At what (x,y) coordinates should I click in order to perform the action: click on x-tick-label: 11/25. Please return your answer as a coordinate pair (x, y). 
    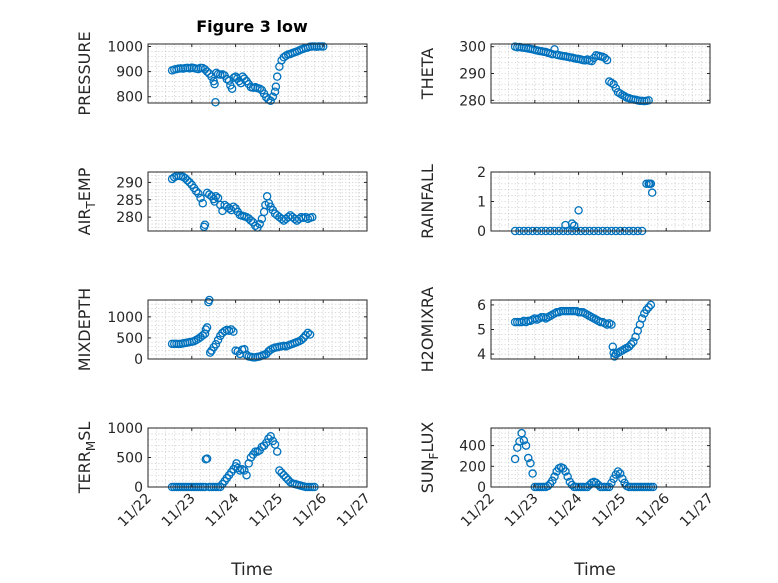
    Looking at the image, I should click on (266, 511).